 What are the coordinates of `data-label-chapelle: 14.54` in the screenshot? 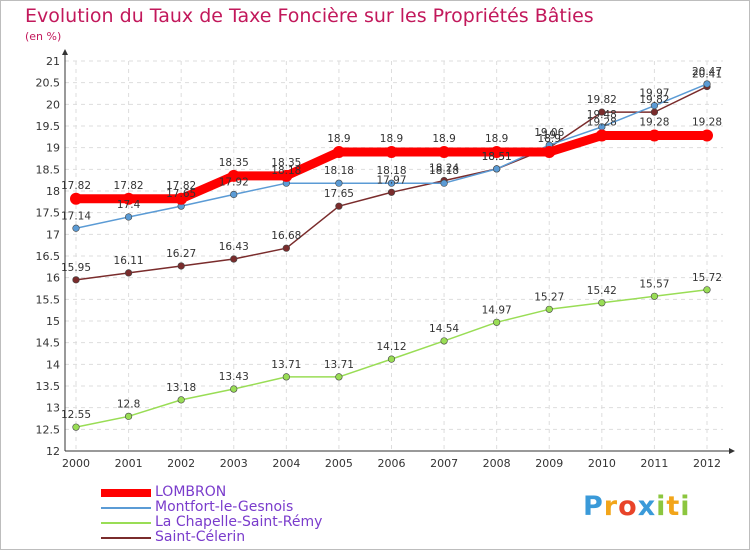 It's located at (444, 329).